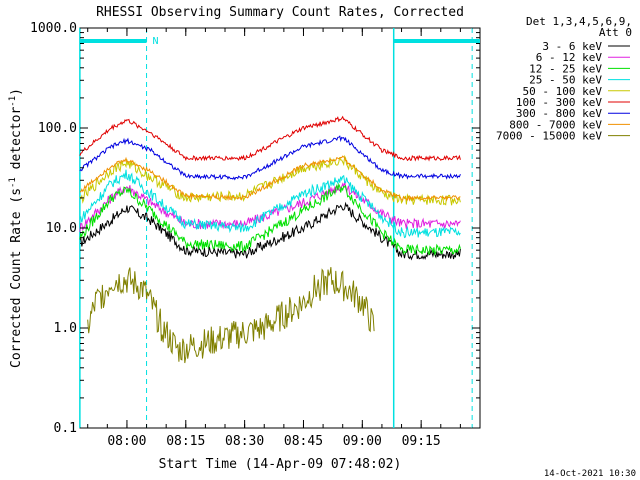  Describe the element at coordinates (572, 46) in the screenshot. I see `legend-label: 3 - 6 keV` at that location.